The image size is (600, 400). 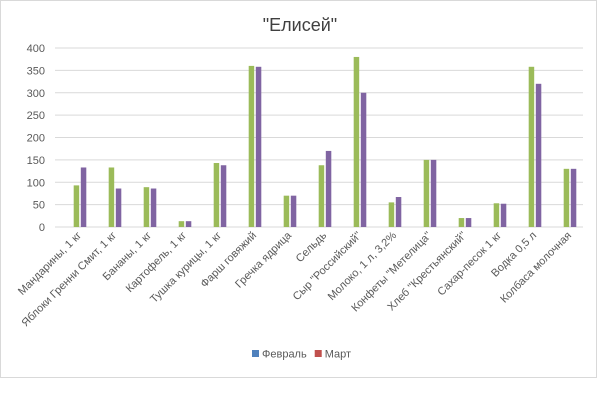 I want to click on y-tick-label: 0, so click(x=42, y=228).